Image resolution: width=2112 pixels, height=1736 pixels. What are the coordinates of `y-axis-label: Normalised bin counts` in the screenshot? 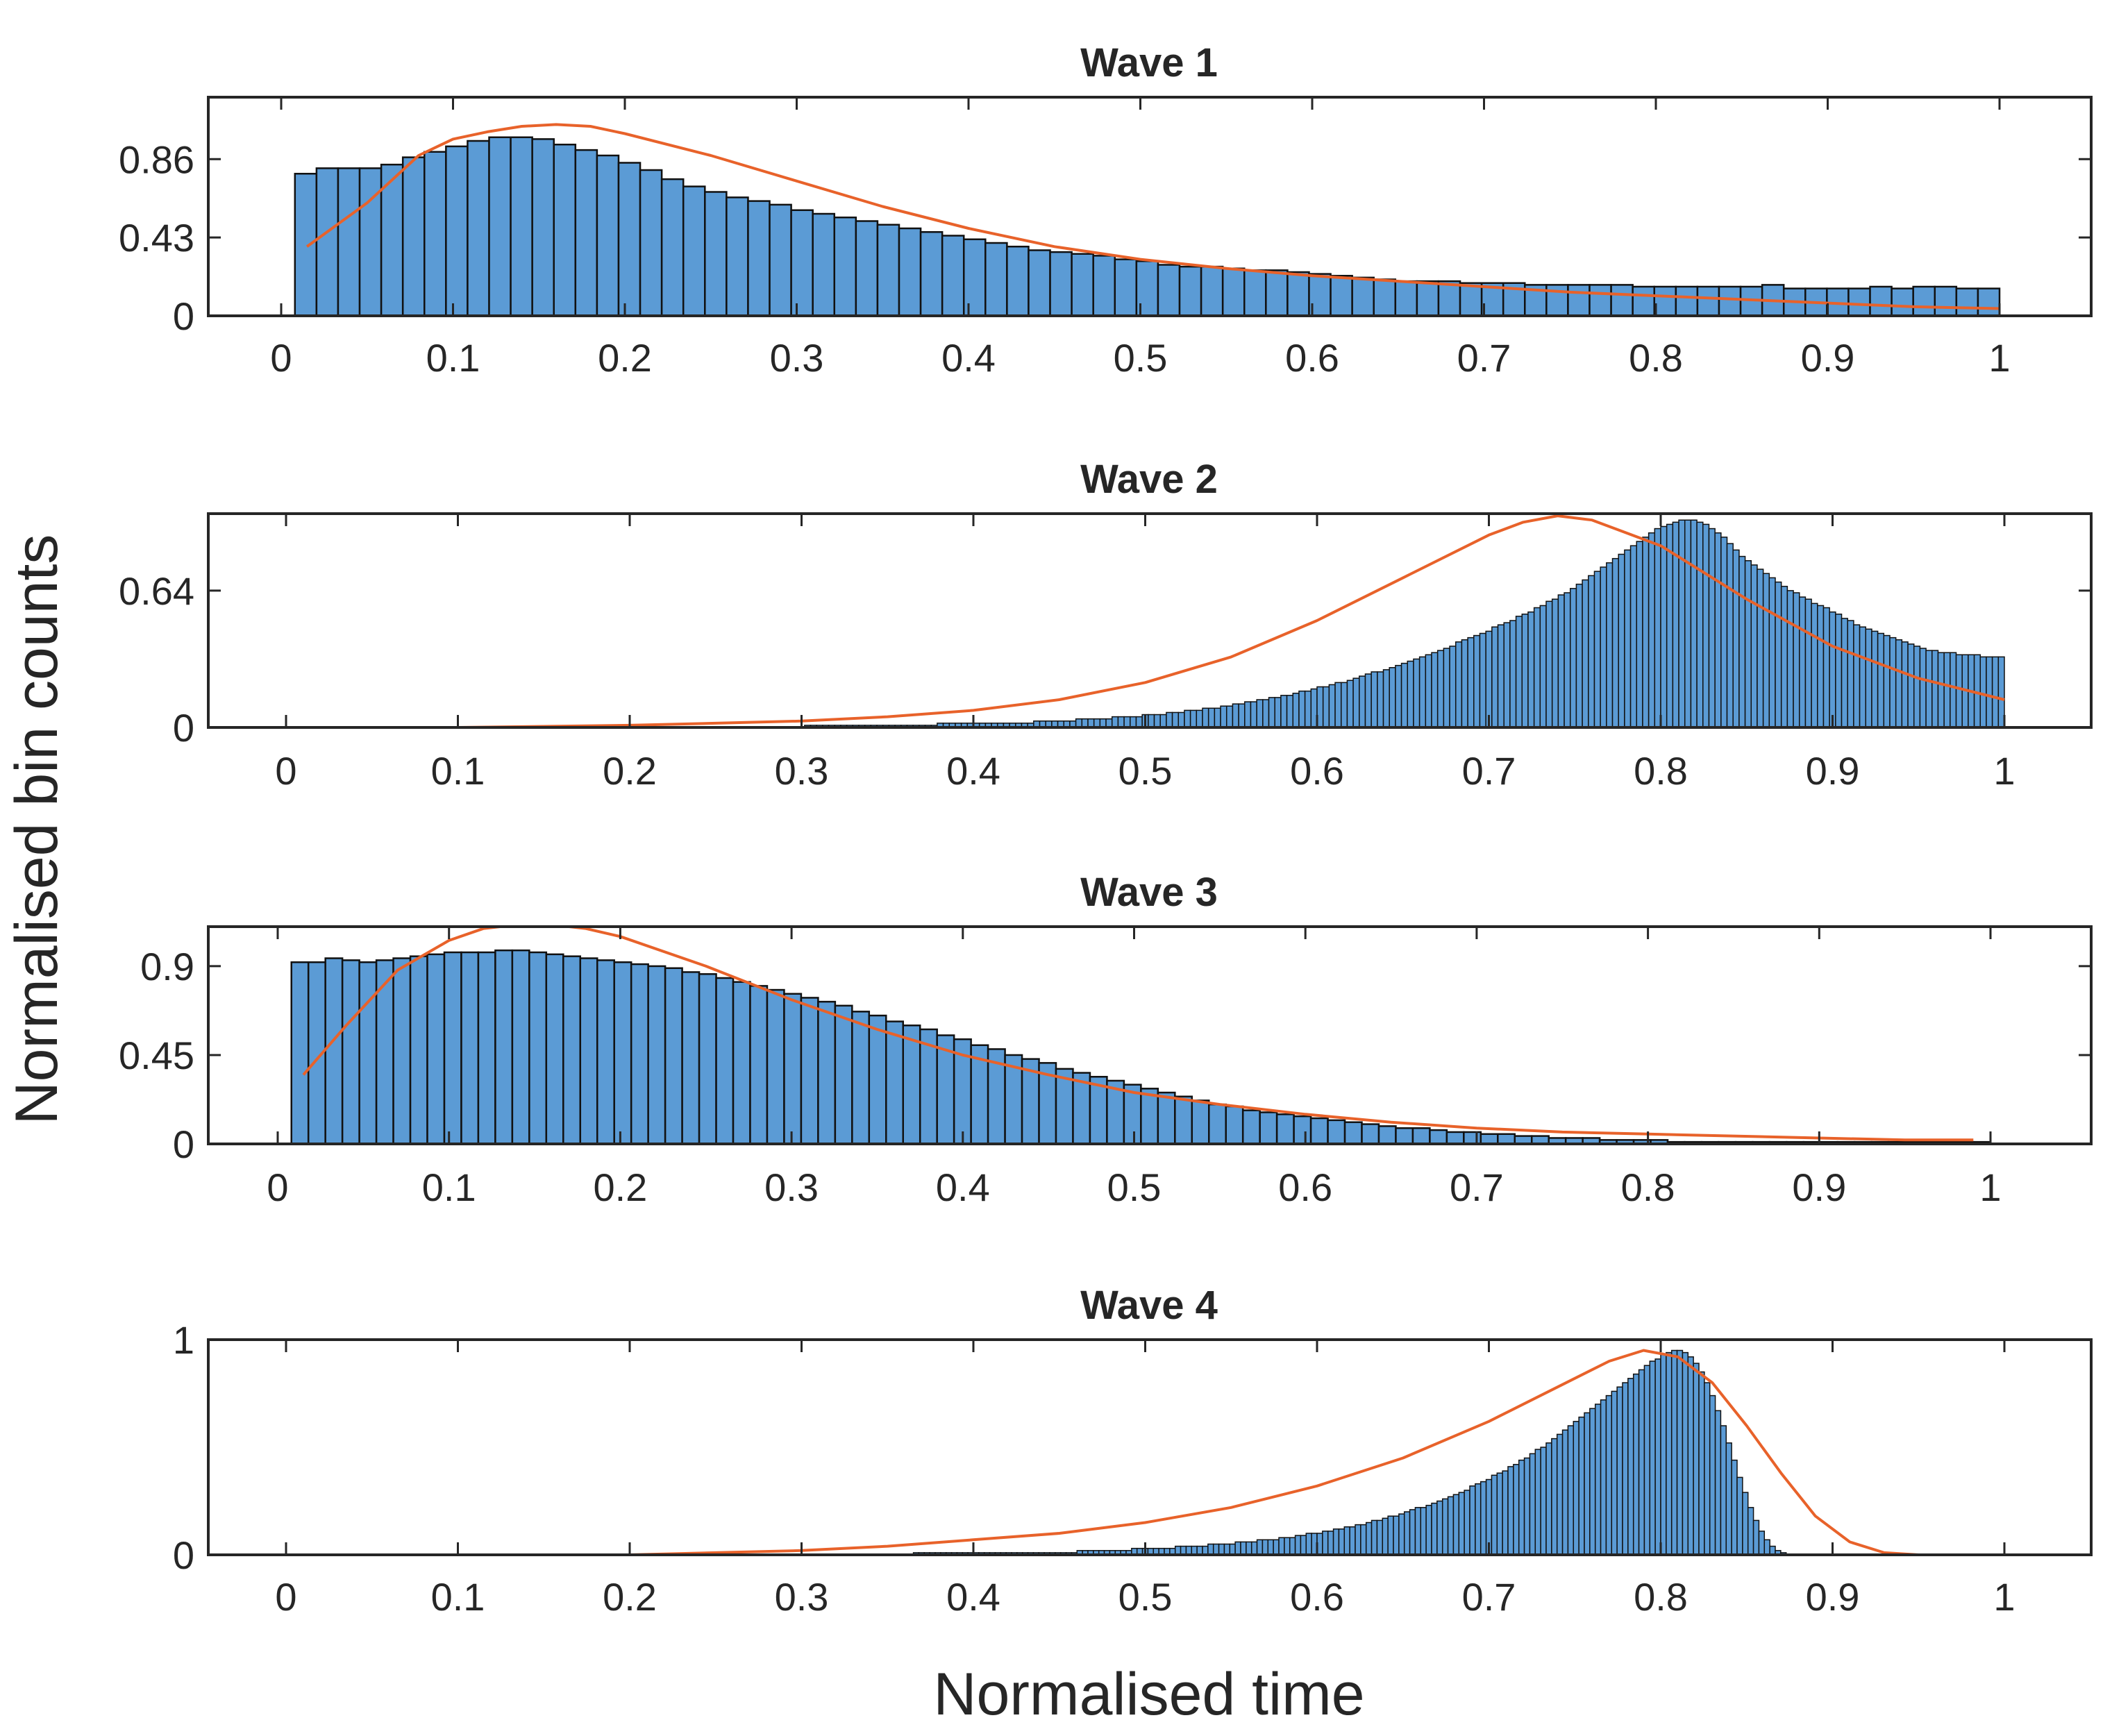 It's located at (36, 829).